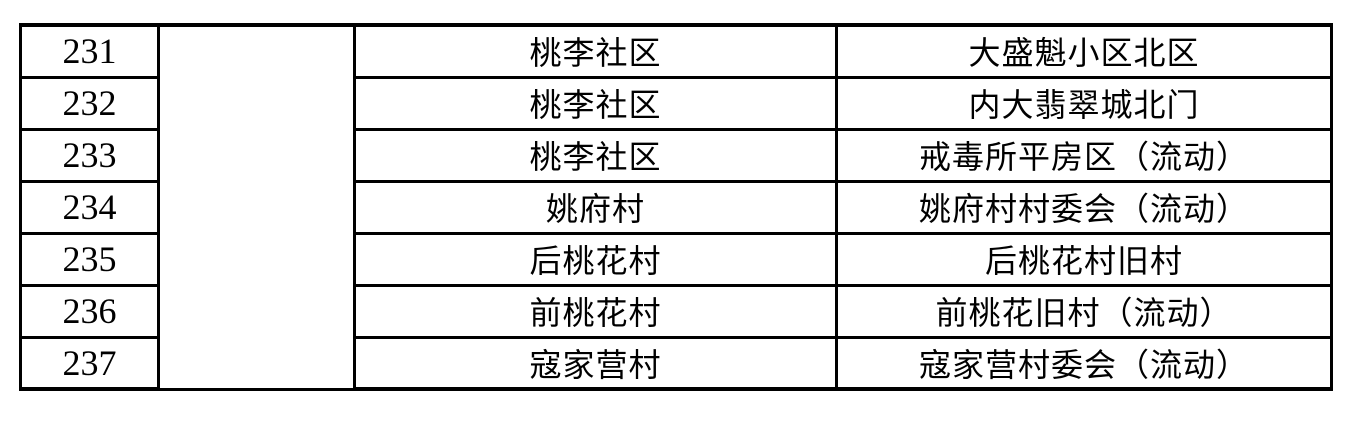 This screenshot has width=1355, height=430. What do you see at coordinates (595, 311) in the screenshot?
I see `community-cell: 前桃花村` at bounding box center [595, 311].